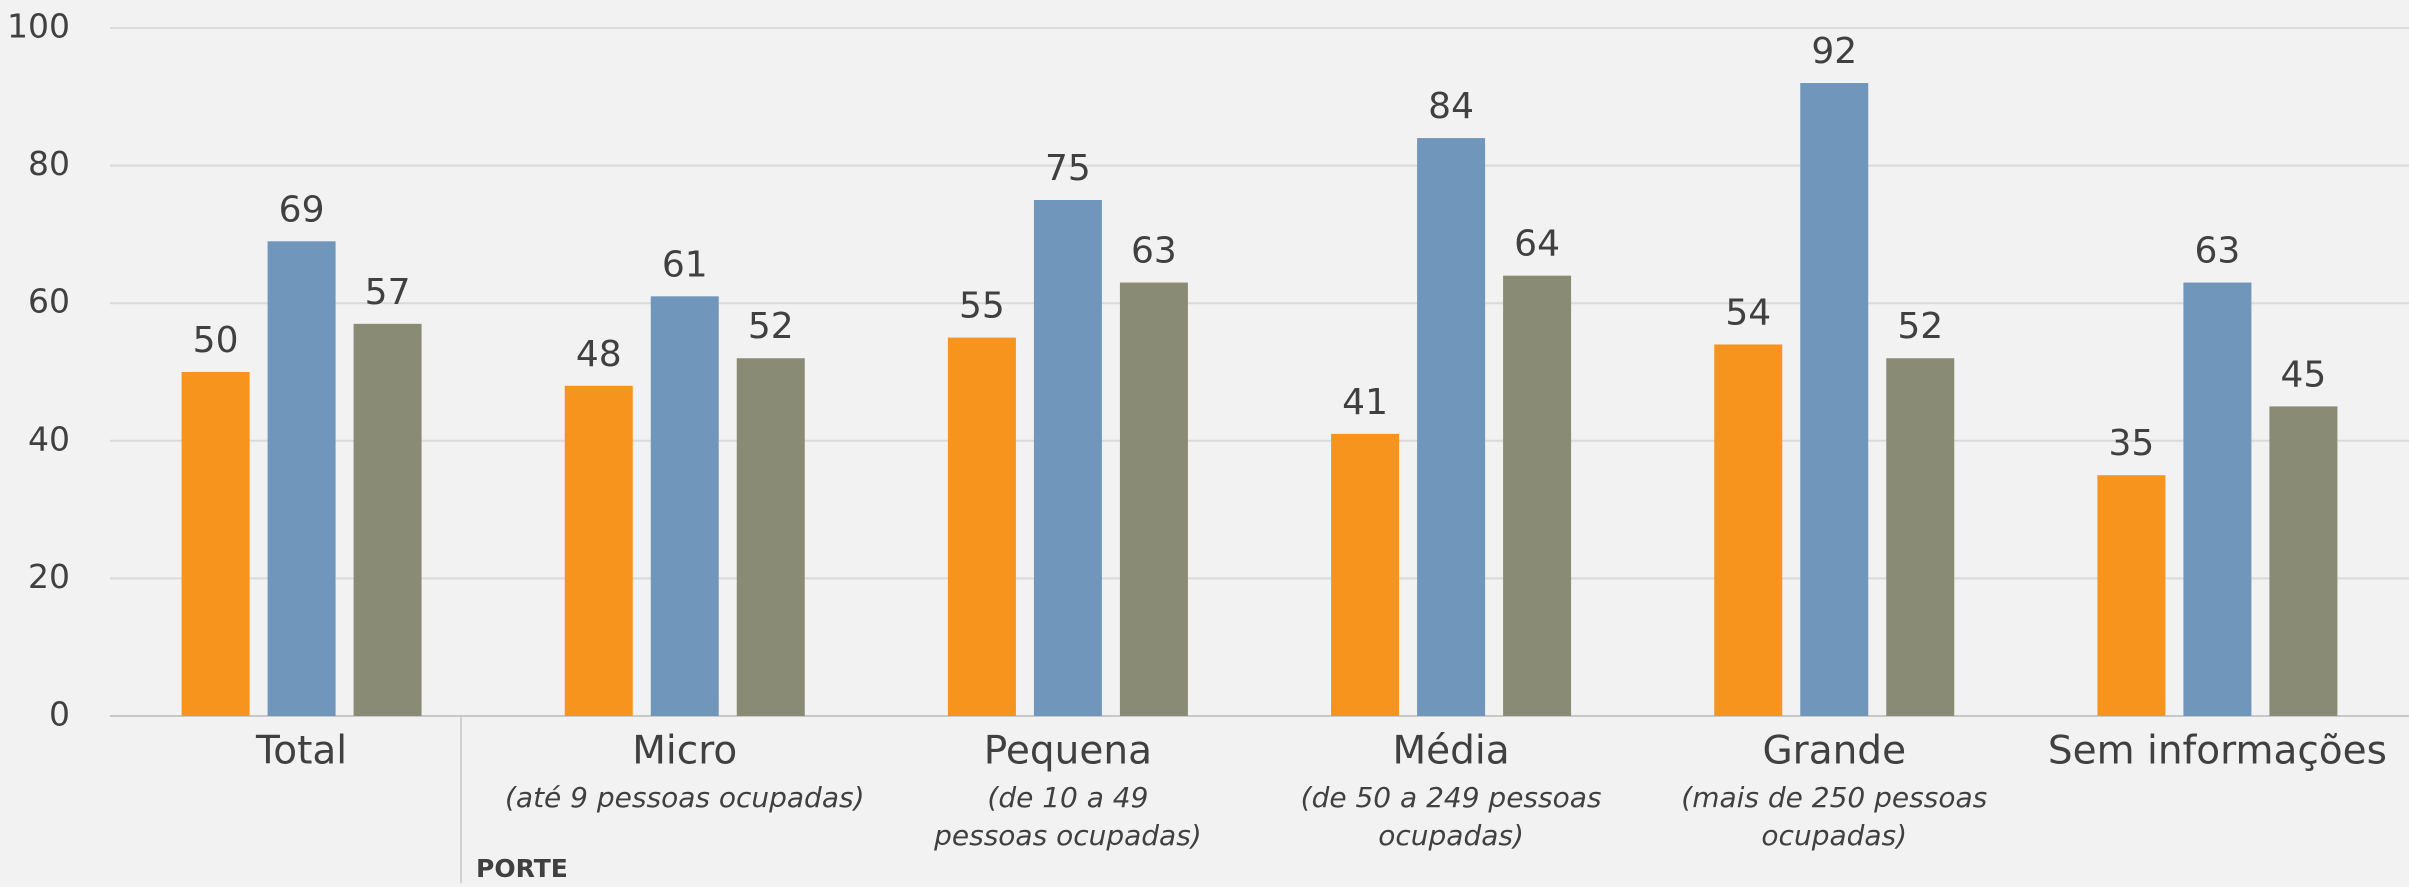 The width and height of the screenshot is (2409, 887). I want to click on value-label: 54, so click(1748, 312).